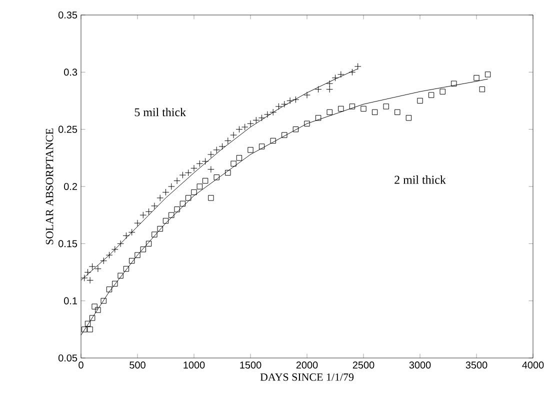 The width and height of the screenshot is (560, 401). Describe the element at coordinates (477, 365) in the screenshot. I see `x-tick-label: 3500` at that location.